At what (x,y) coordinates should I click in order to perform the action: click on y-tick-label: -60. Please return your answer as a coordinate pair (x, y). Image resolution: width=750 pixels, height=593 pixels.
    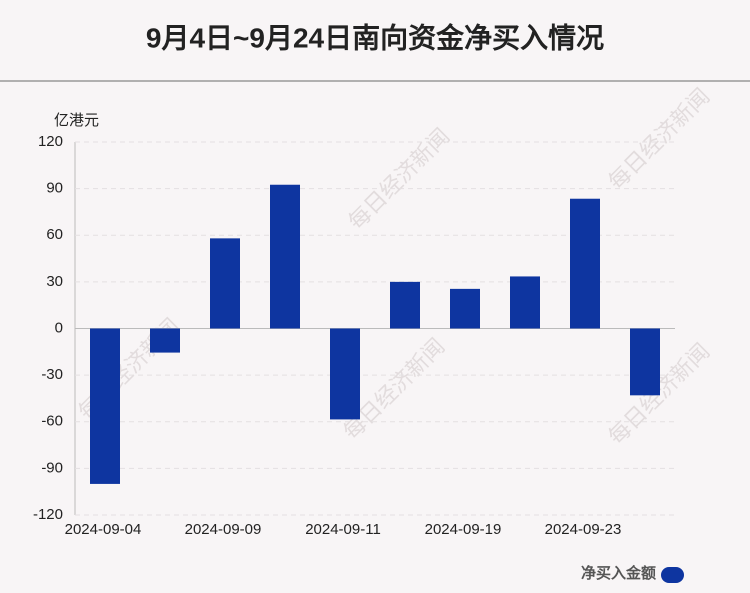
    Looking at the image, I should click on (52, 421).